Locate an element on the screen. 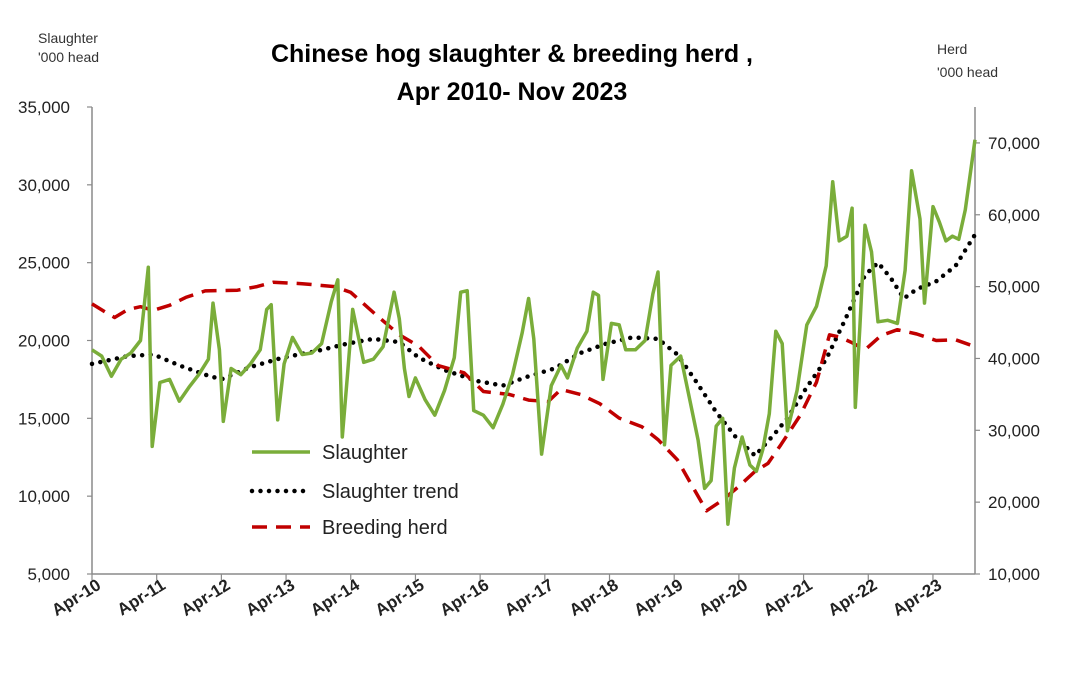  left-axis-unit-line1: Slaughter is located at coordinates (68, 38).